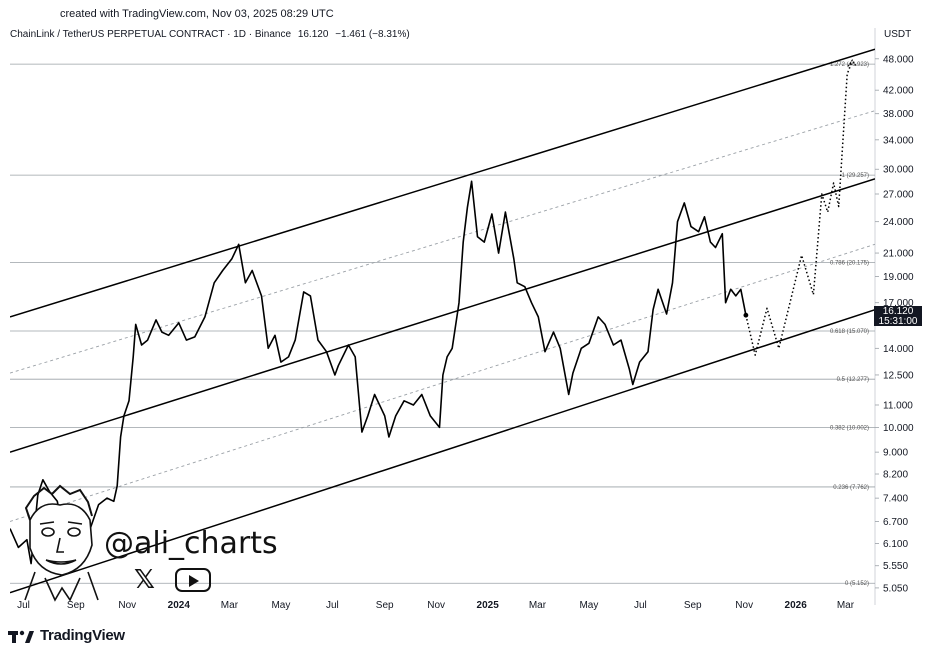 Image resolution: width=926 pixels, height=658 pixels. Describe the element at coordinates (895, 475) in the screenshot. I see `y-tick-label: 8.200` at that location.